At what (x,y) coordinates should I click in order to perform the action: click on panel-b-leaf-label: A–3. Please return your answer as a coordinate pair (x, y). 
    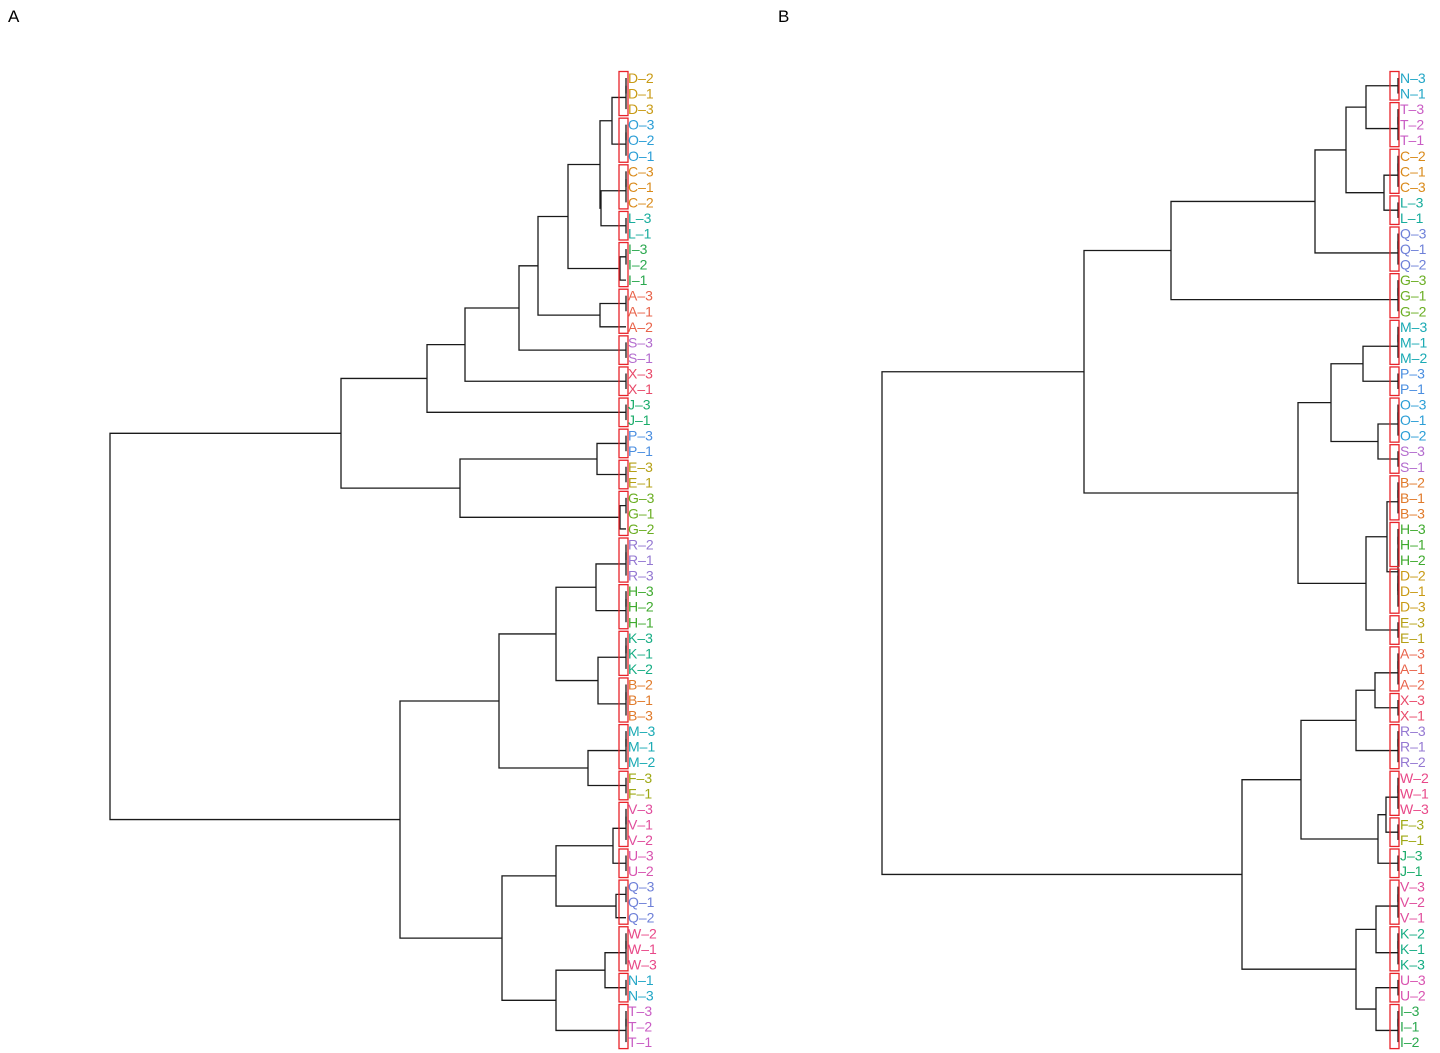
    Looking at the image, I should click on (1412, 653).